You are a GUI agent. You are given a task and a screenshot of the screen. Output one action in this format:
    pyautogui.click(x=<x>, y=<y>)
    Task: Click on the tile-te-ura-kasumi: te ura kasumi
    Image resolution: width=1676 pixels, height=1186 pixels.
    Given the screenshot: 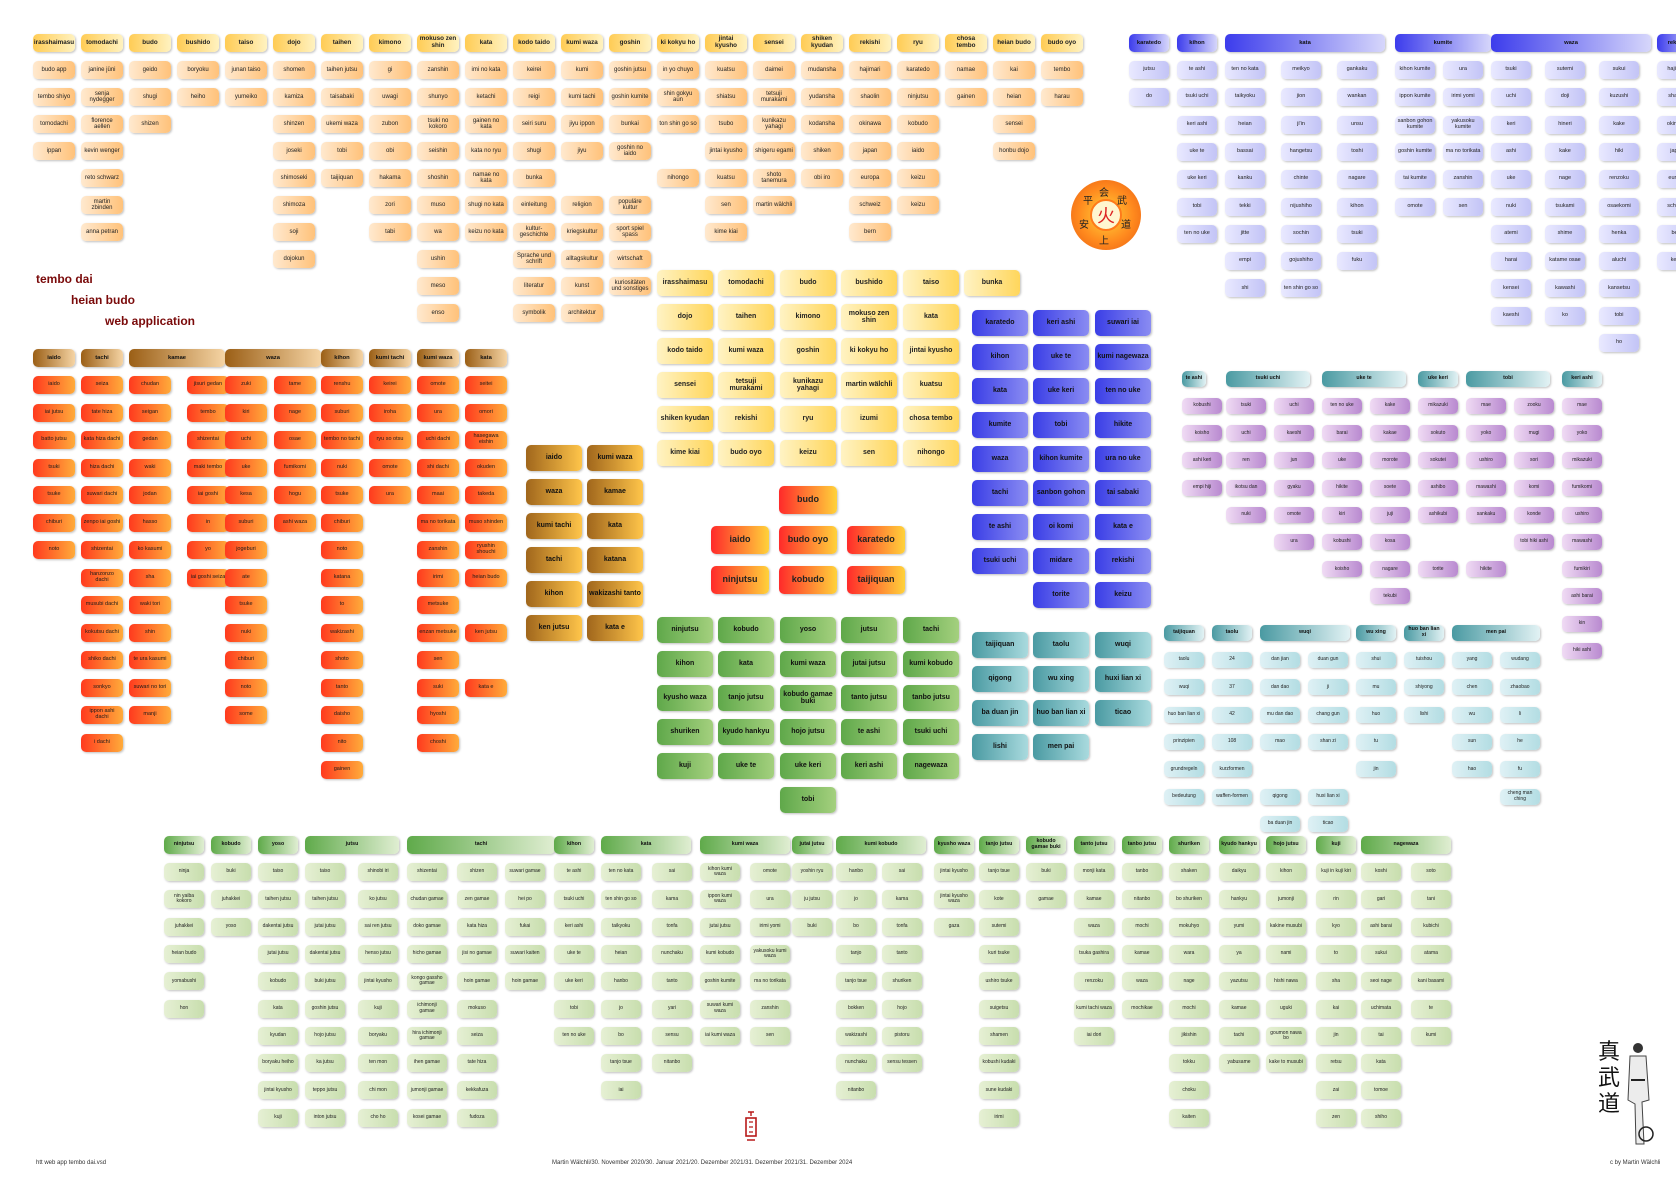 What is the action you would take?
    pyautogui.click(x=150, y=660)
    